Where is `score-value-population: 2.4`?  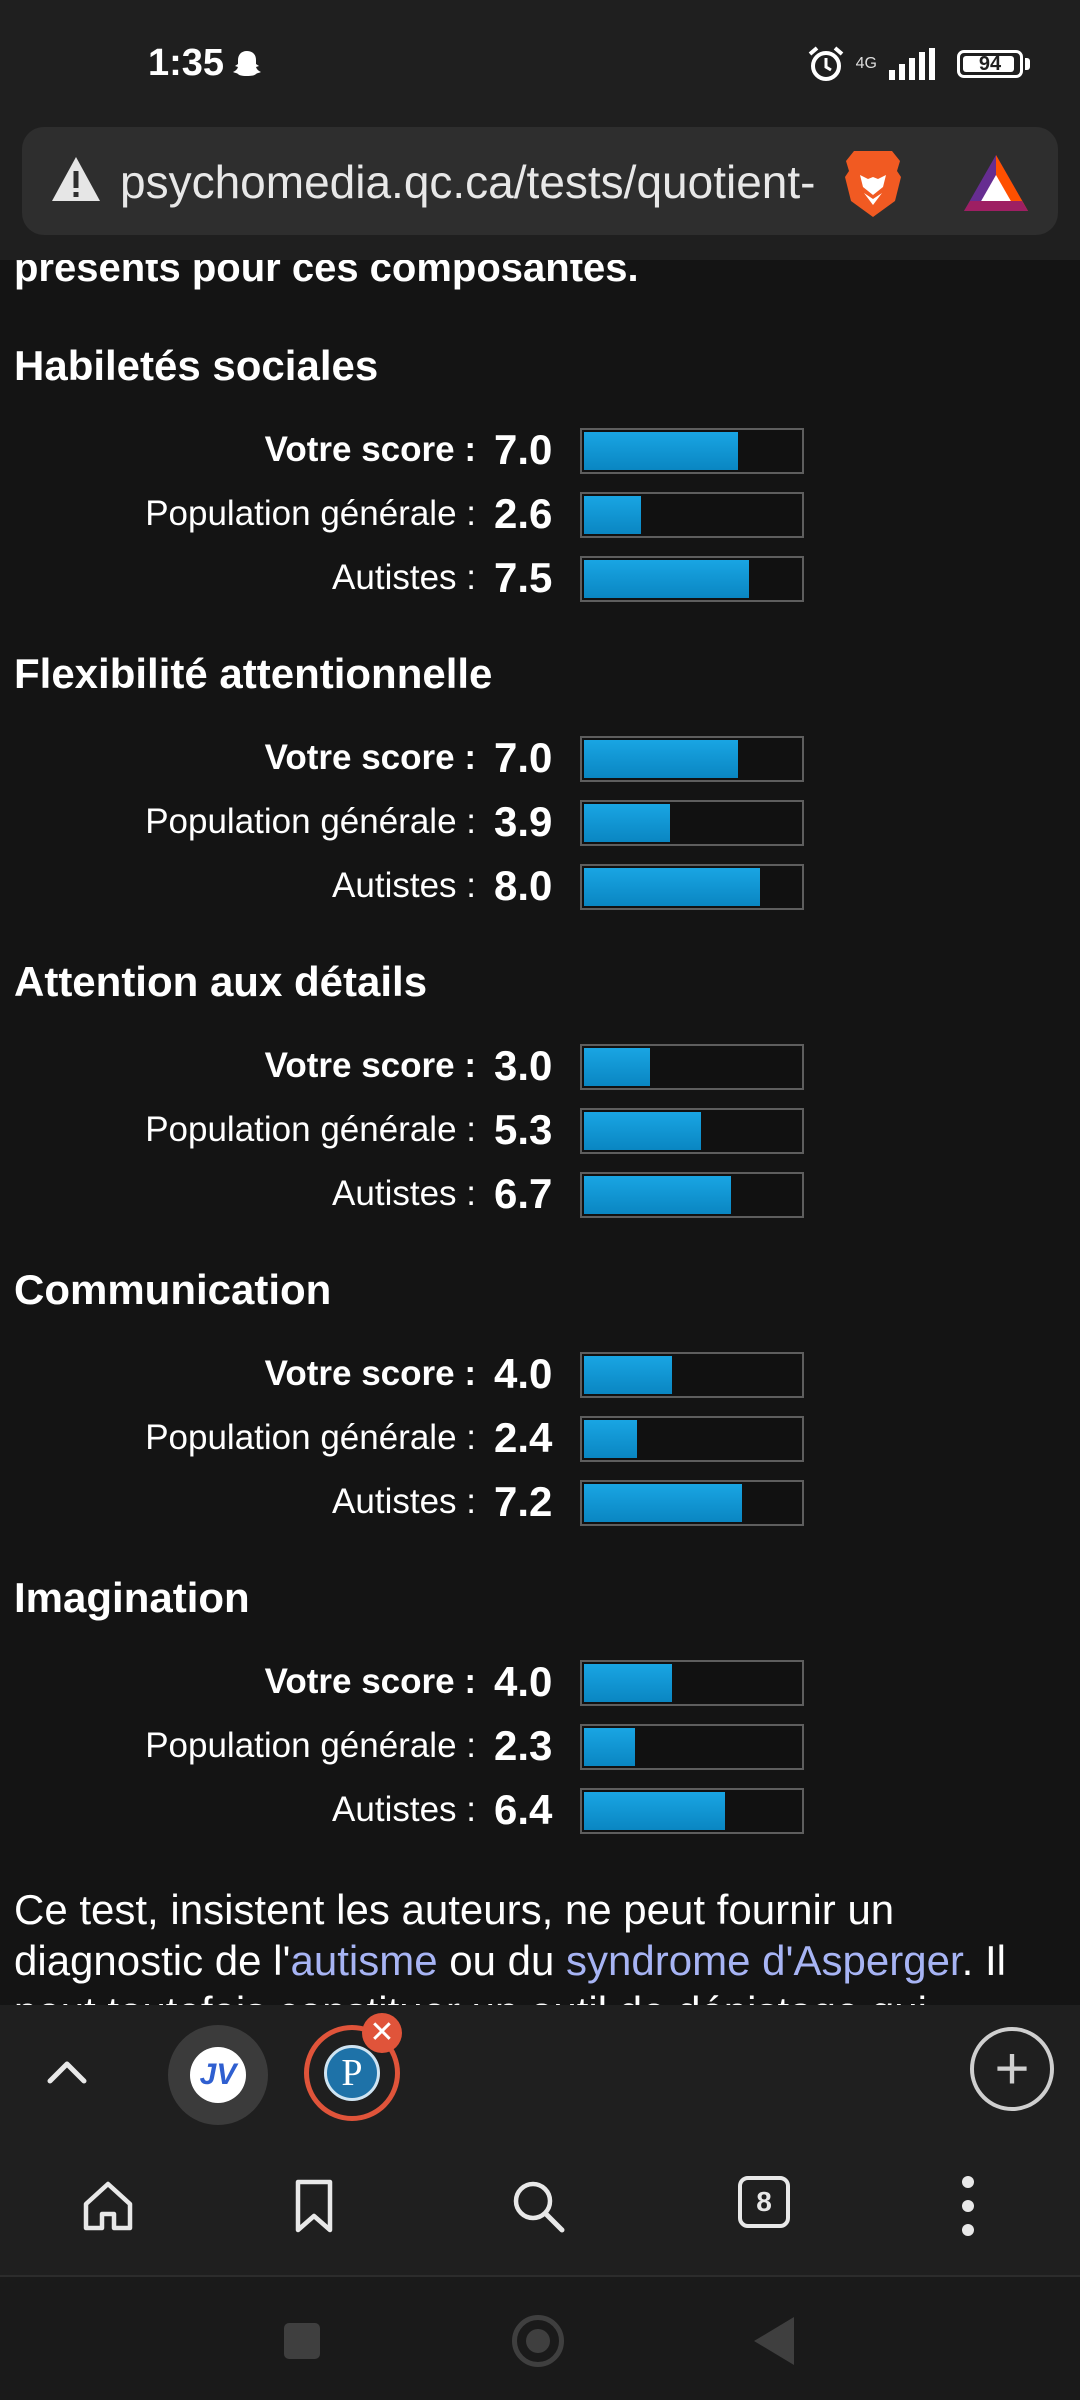
score-value-population: 2.4 is located at coordinates (523, 1437).